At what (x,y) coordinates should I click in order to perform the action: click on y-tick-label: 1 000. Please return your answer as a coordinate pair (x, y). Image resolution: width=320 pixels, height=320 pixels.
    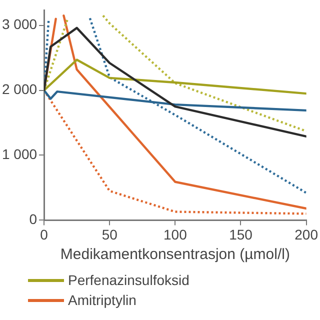
    Looking at the image, I should click on (20, 154).